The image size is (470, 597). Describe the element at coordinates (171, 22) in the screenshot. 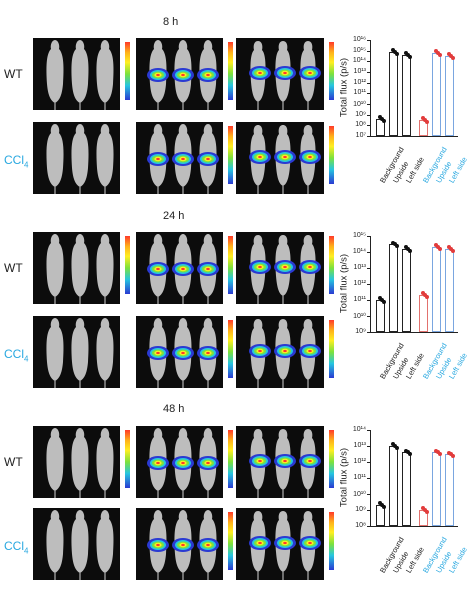

I see `time-label: 8 h` at that location.